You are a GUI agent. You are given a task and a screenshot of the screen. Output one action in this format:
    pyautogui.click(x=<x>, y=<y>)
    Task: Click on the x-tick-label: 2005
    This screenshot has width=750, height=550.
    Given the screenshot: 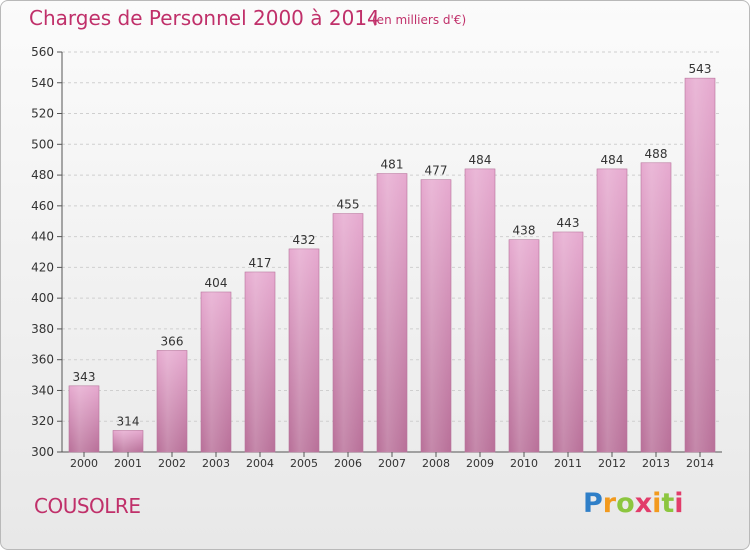 What is the action you would take?
    pyautogui.click(x=304, y=463)
    